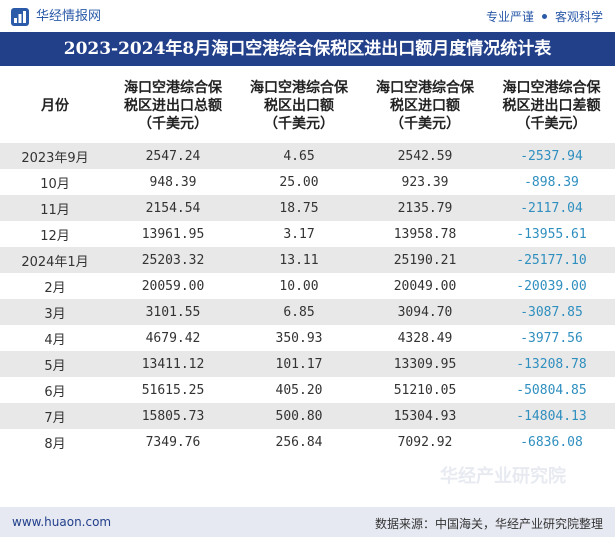  I want to click on cell-month: 2023年9月, so click(55, 156).